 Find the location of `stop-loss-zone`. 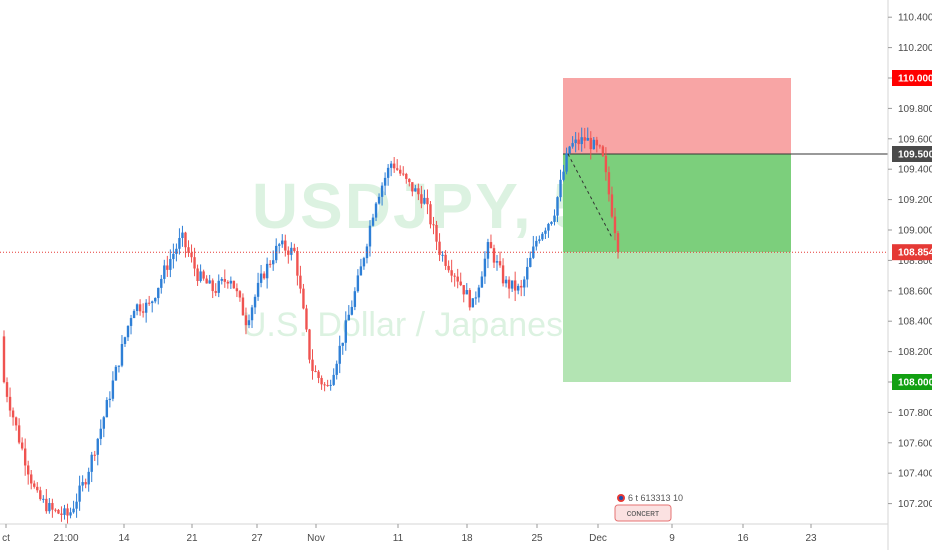

stop-loss-zone is located at coordinates (677, 116).